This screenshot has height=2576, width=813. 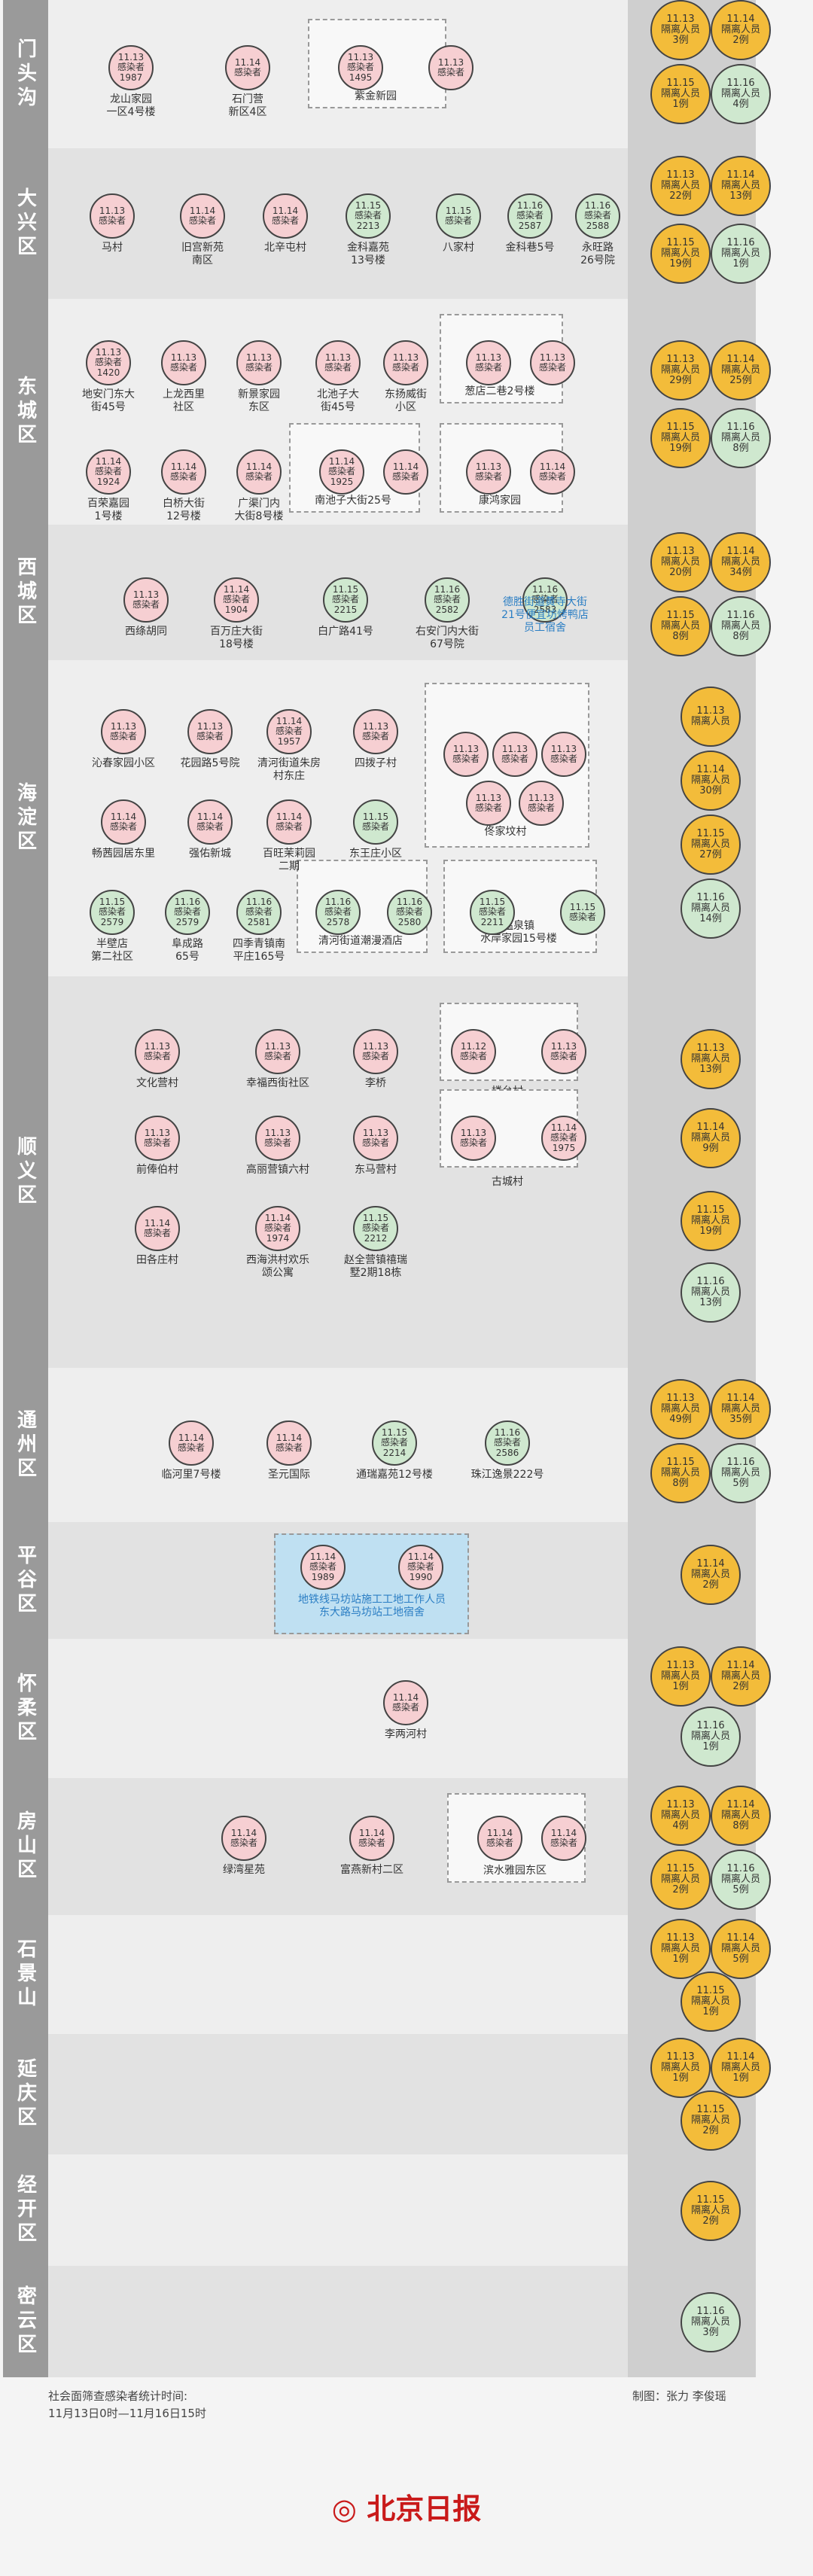 I want to click on district-band: 延庆区 11.13 隔离人员 1例 11.14 隔离人员 1例 11.15 隔离人员 2例, so click(x=392, y=2094).